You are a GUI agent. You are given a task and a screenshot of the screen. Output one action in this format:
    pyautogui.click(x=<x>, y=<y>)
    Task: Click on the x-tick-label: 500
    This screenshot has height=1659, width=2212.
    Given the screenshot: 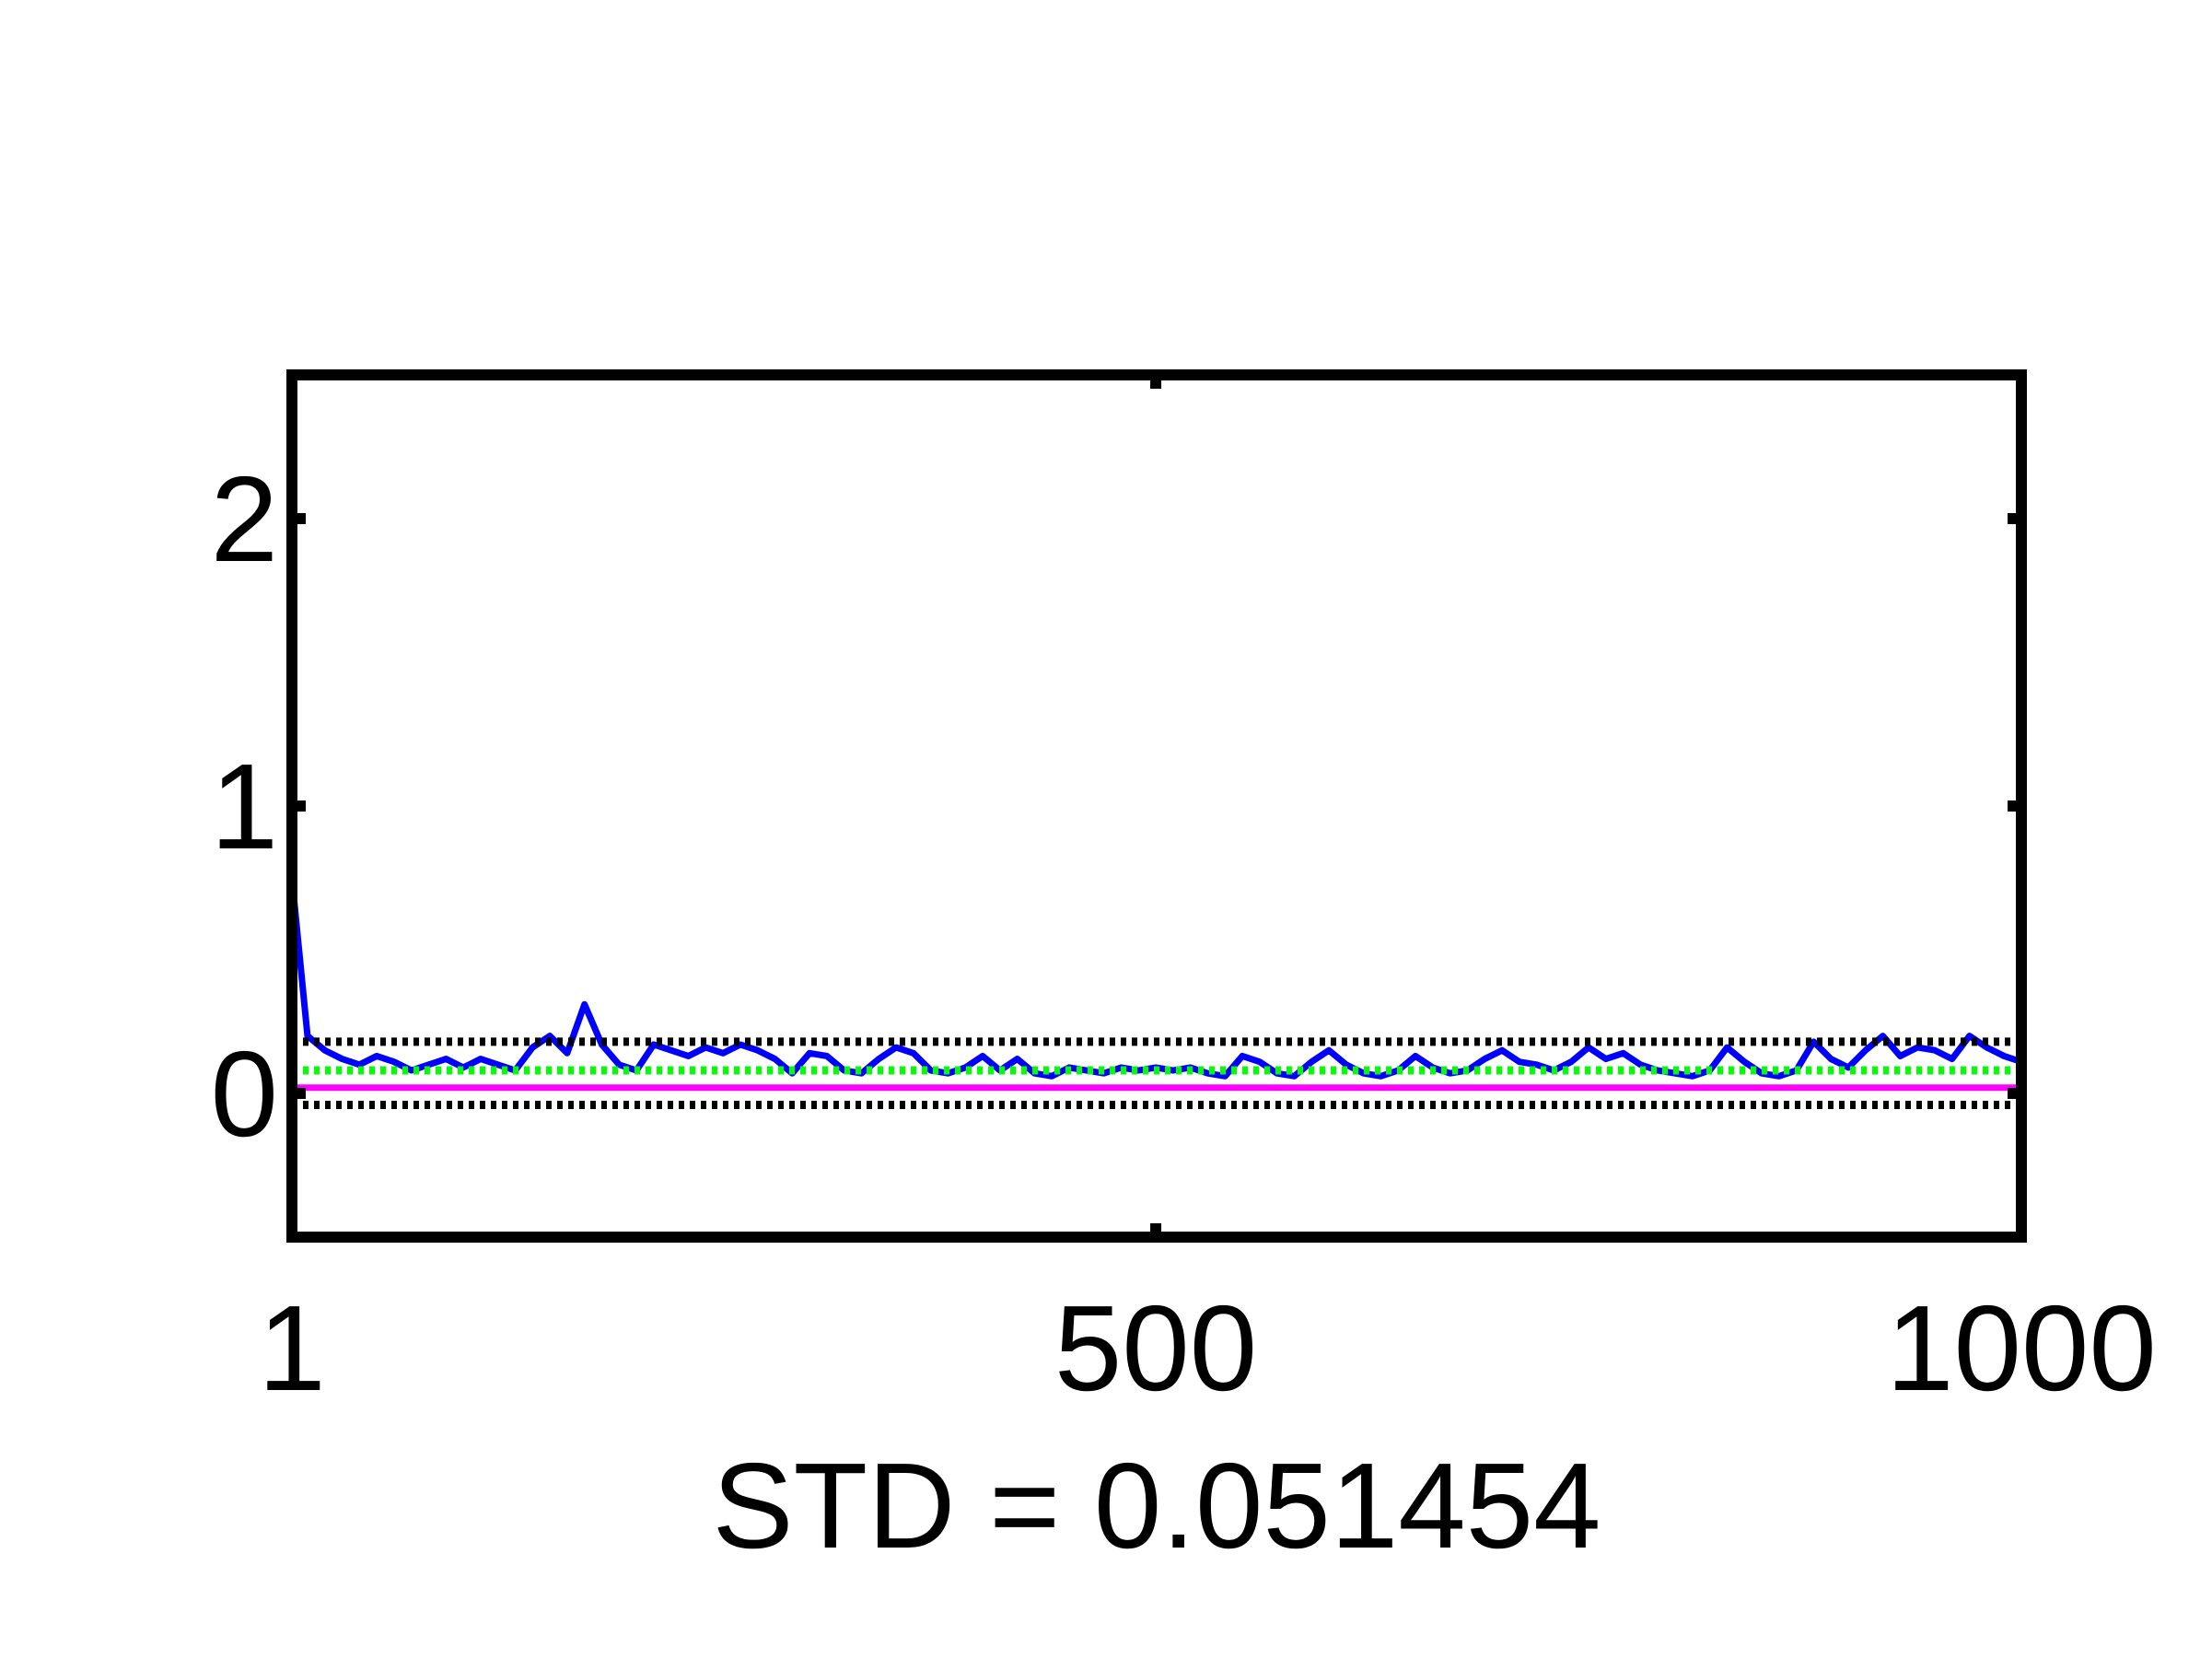 What is the action you would take?
    pyautogui.click(x=1155, y=1348)
    